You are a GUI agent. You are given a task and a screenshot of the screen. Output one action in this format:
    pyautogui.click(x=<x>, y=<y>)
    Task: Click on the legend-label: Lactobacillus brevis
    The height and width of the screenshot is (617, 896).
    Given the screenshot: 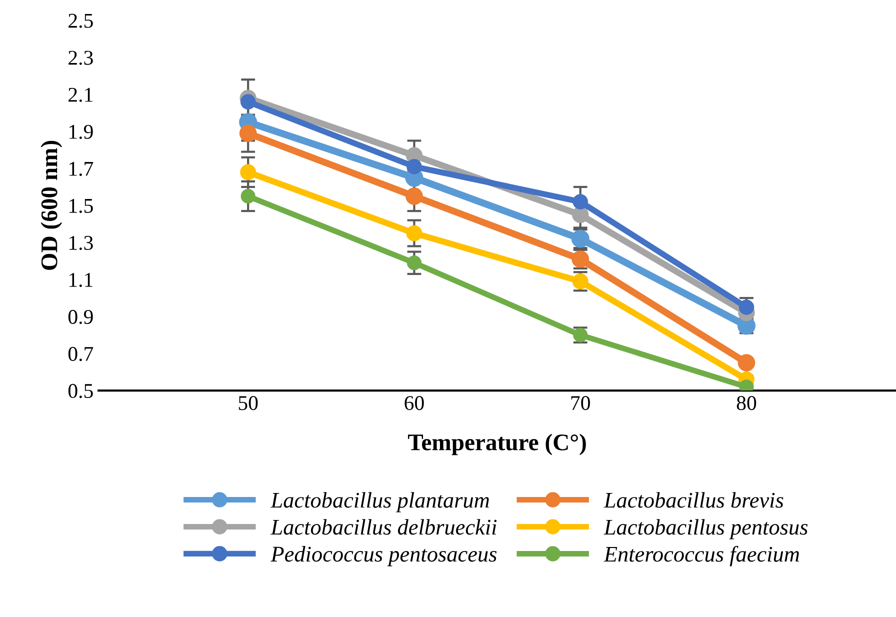 What is the action you would take?
    pyautogui.click(x=694, y=500)
    